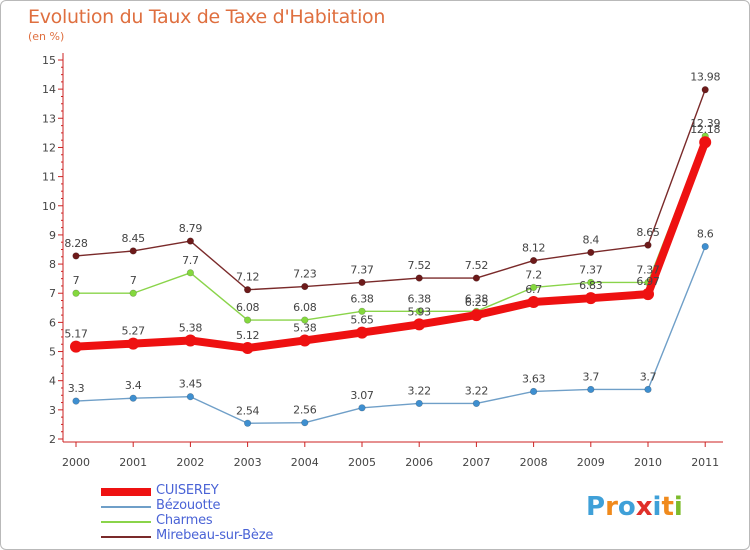  What do you see at coordinates (705, 123) in the screenshot?
I see `data-label-charmes: 12.39` at bounding box center [705, 123].